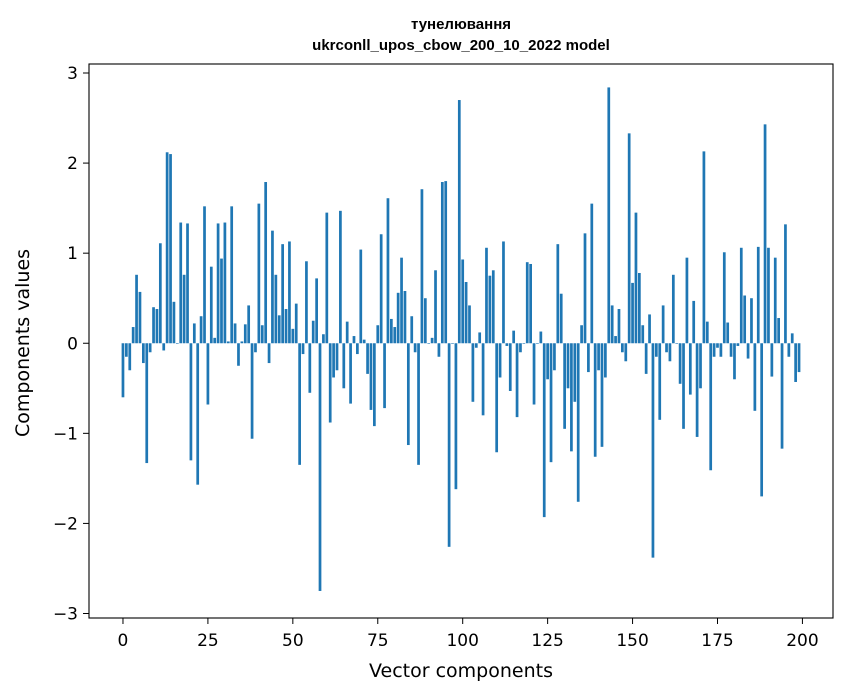  Describe the element at coordinates (802, 641) in the screenshot. I see `x-tick-label: 200` at that location.